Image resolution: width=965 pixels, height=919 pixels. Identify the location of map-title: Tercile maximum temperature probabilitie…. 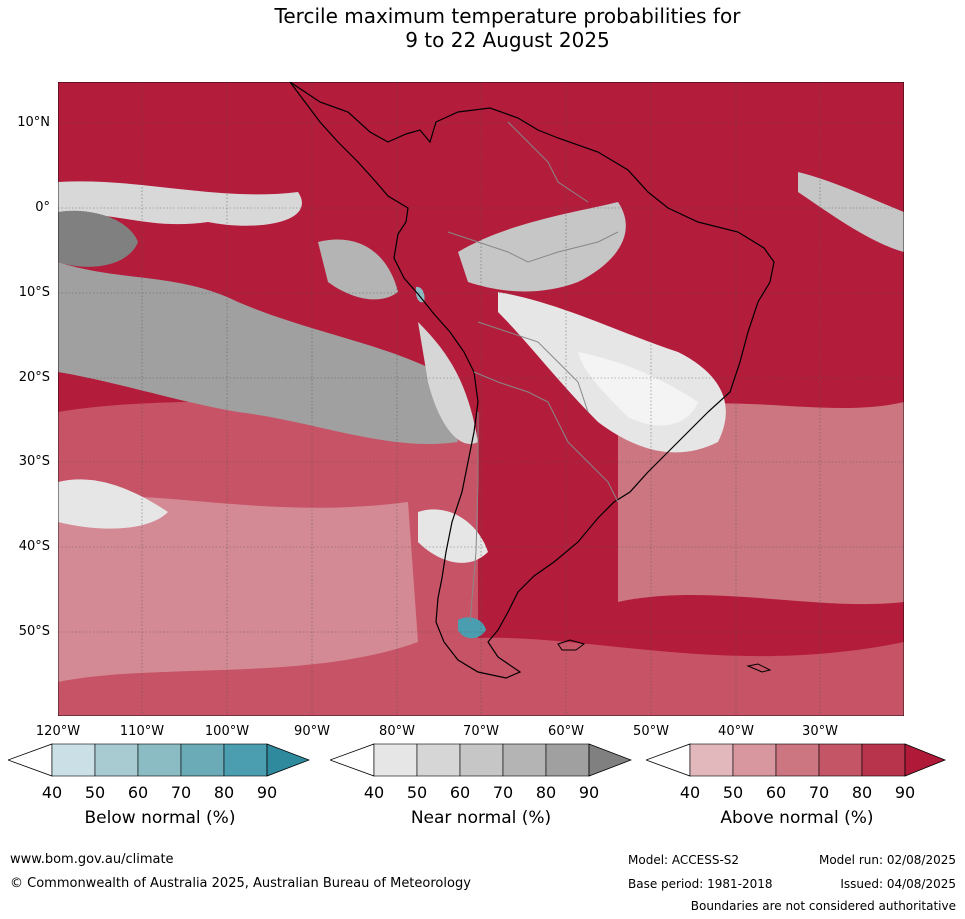
(482, 28).